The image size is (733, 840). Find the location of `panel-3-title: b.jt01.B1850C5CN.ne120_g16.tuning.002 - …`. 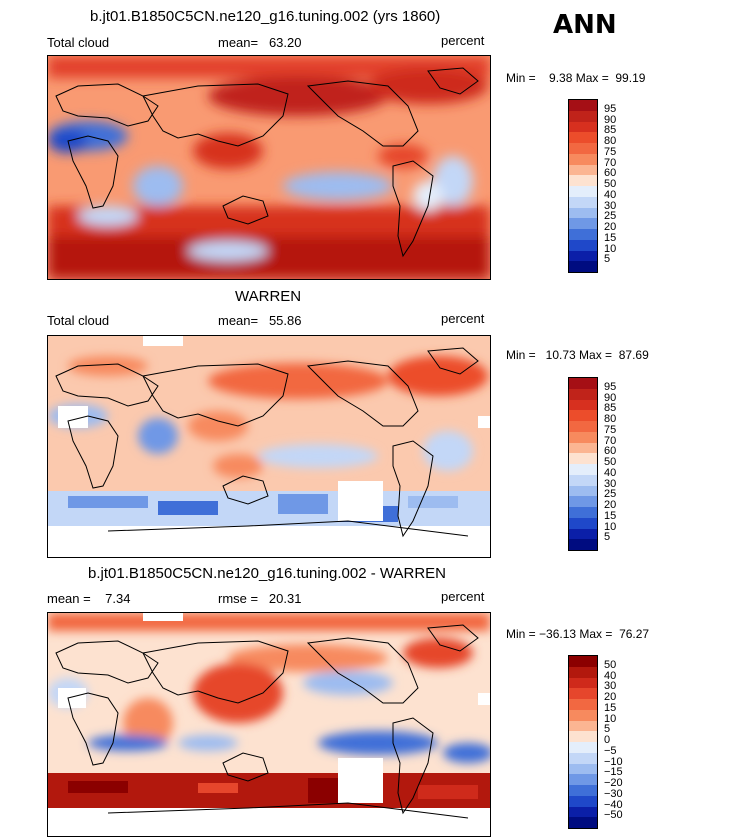

panel-3-title: b.jt01.B1850C5CN.ne120_g16.tuning.002 - … is located at coordinates (267, 573).